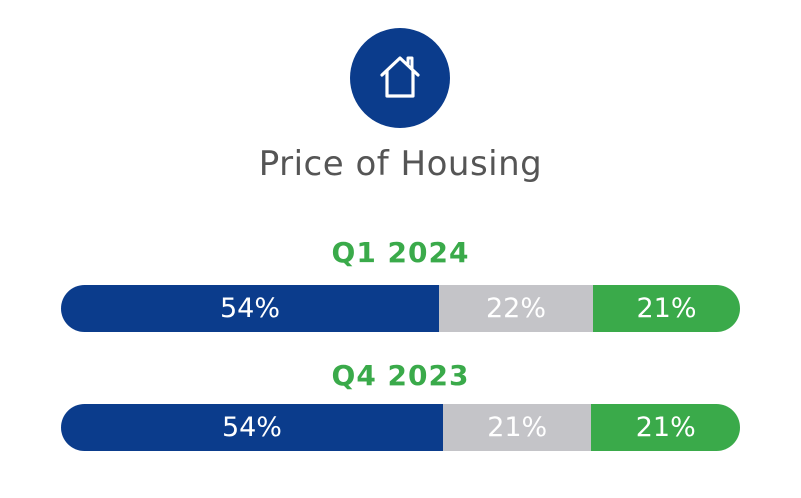 Image resolution: width=801 pixels, height=498 pixels. I want to click on chart-title: Price of Housing, so click(400, 164).